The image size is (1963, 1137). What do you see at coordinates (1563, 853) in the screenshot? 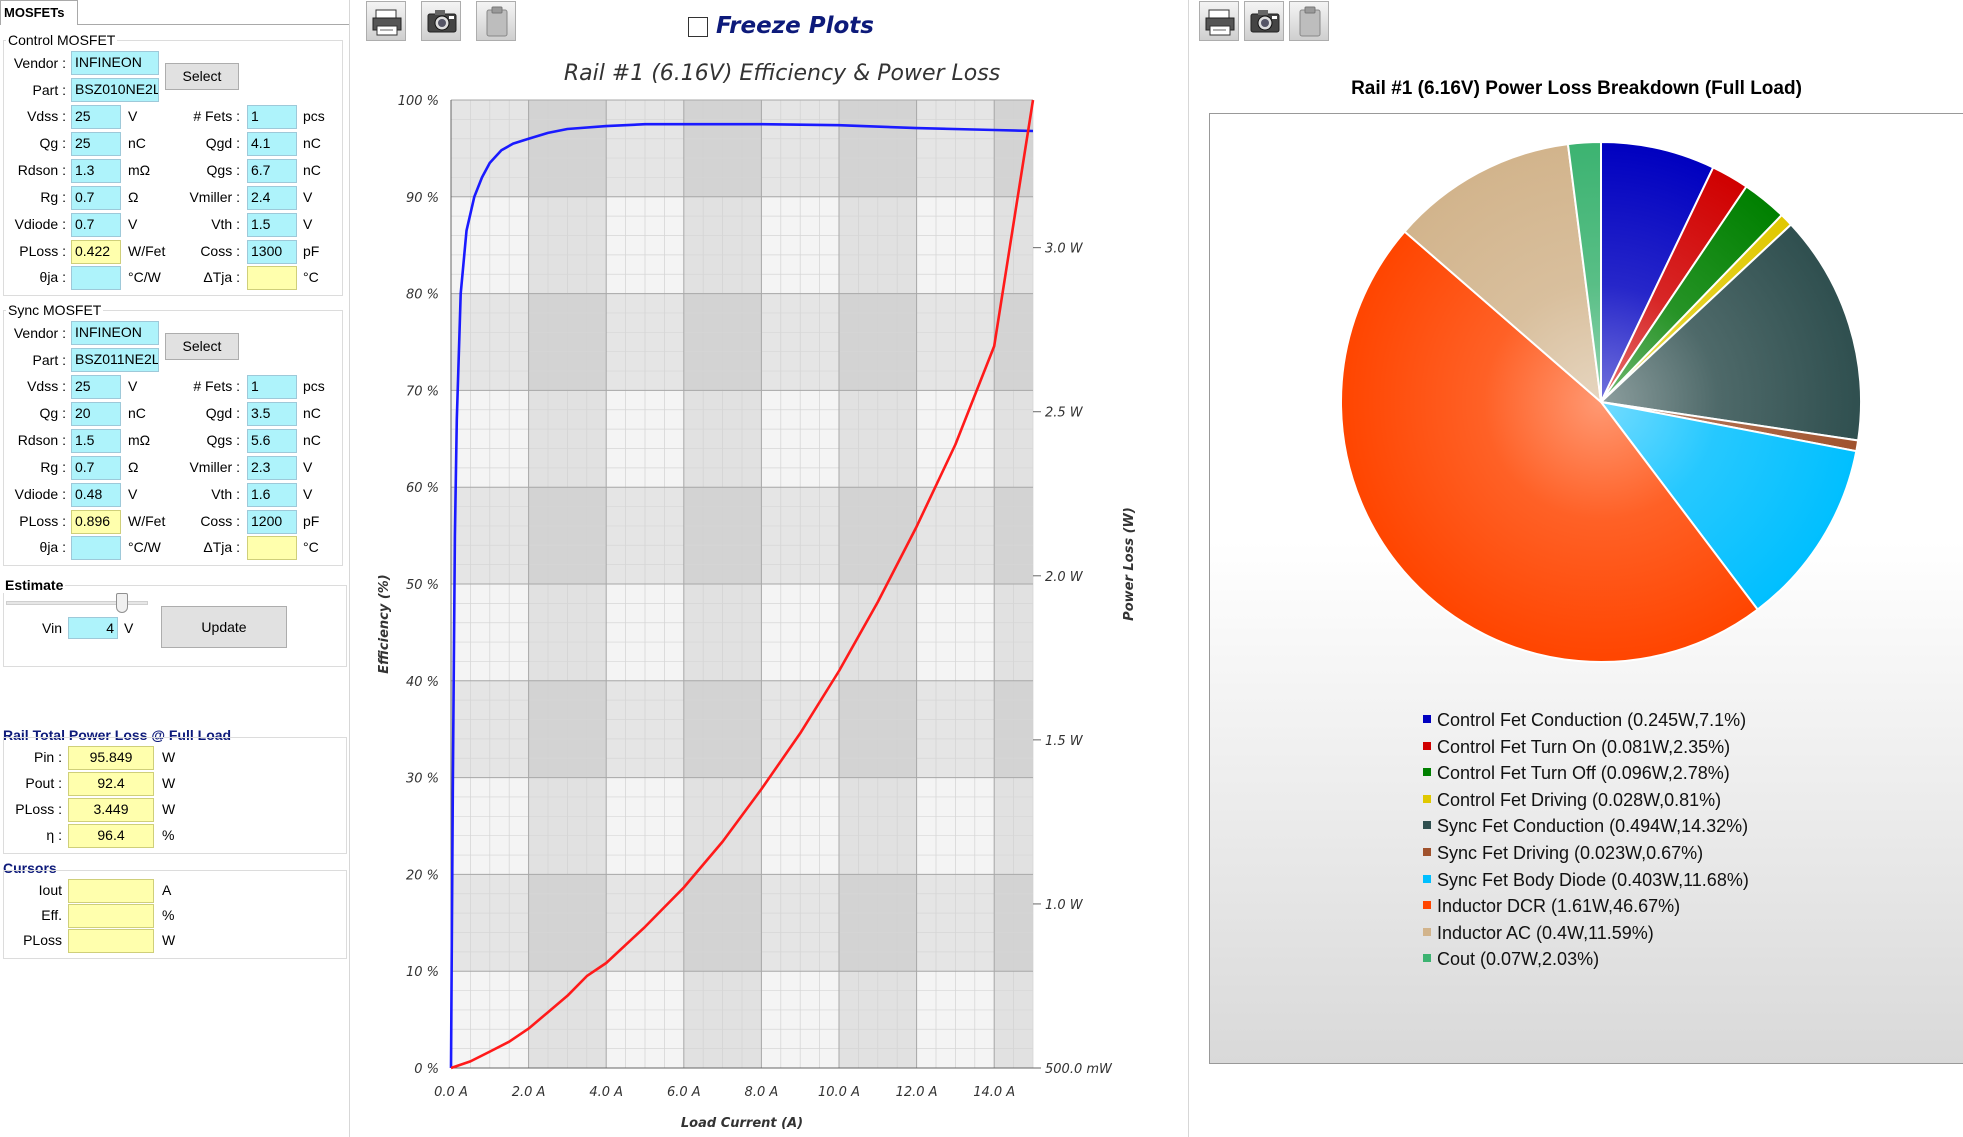
I see `legend-item: Sync Fet Driving (0.023W,0.67%)` at bounding box center [1563, 853].